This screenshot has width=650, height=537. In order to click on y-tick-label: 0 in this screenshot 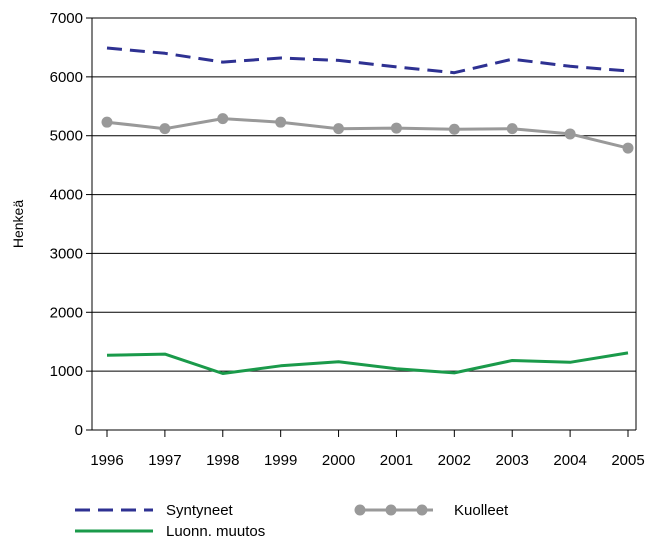, I will do `click(79, 430)`.